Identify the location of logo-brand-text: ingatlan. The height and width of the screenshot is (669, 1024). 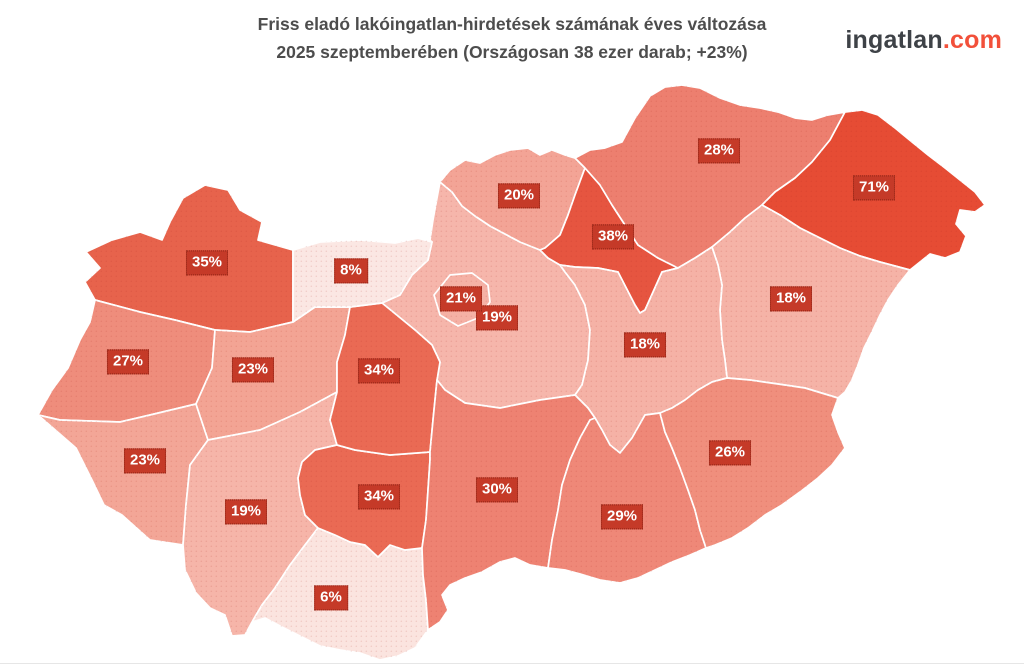
(894, 40).